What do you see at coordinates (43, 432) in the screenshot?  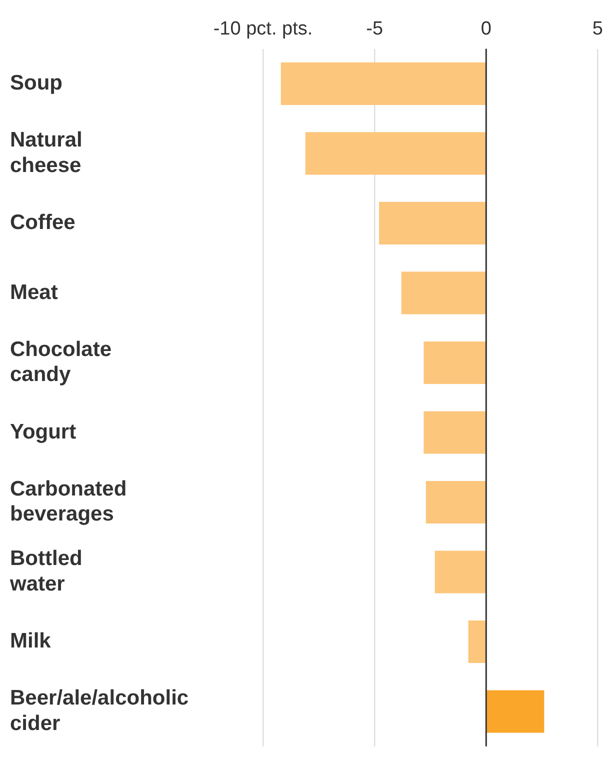 I see `y-tick-label: Yogurt` at bounding box center [43, 432].